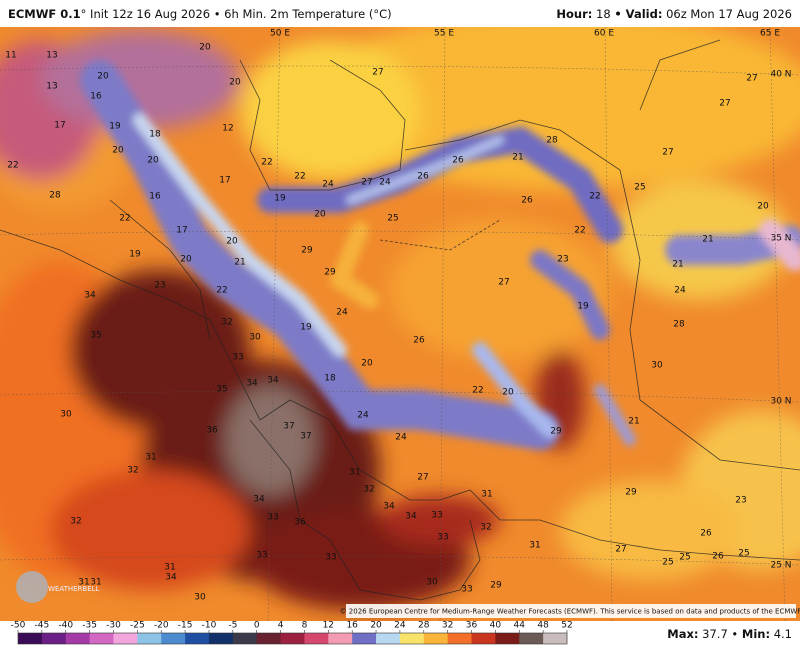 The width and height of the screenshot is (800, 657). I want to click on colorbar-label: -30, so click(113, 626).